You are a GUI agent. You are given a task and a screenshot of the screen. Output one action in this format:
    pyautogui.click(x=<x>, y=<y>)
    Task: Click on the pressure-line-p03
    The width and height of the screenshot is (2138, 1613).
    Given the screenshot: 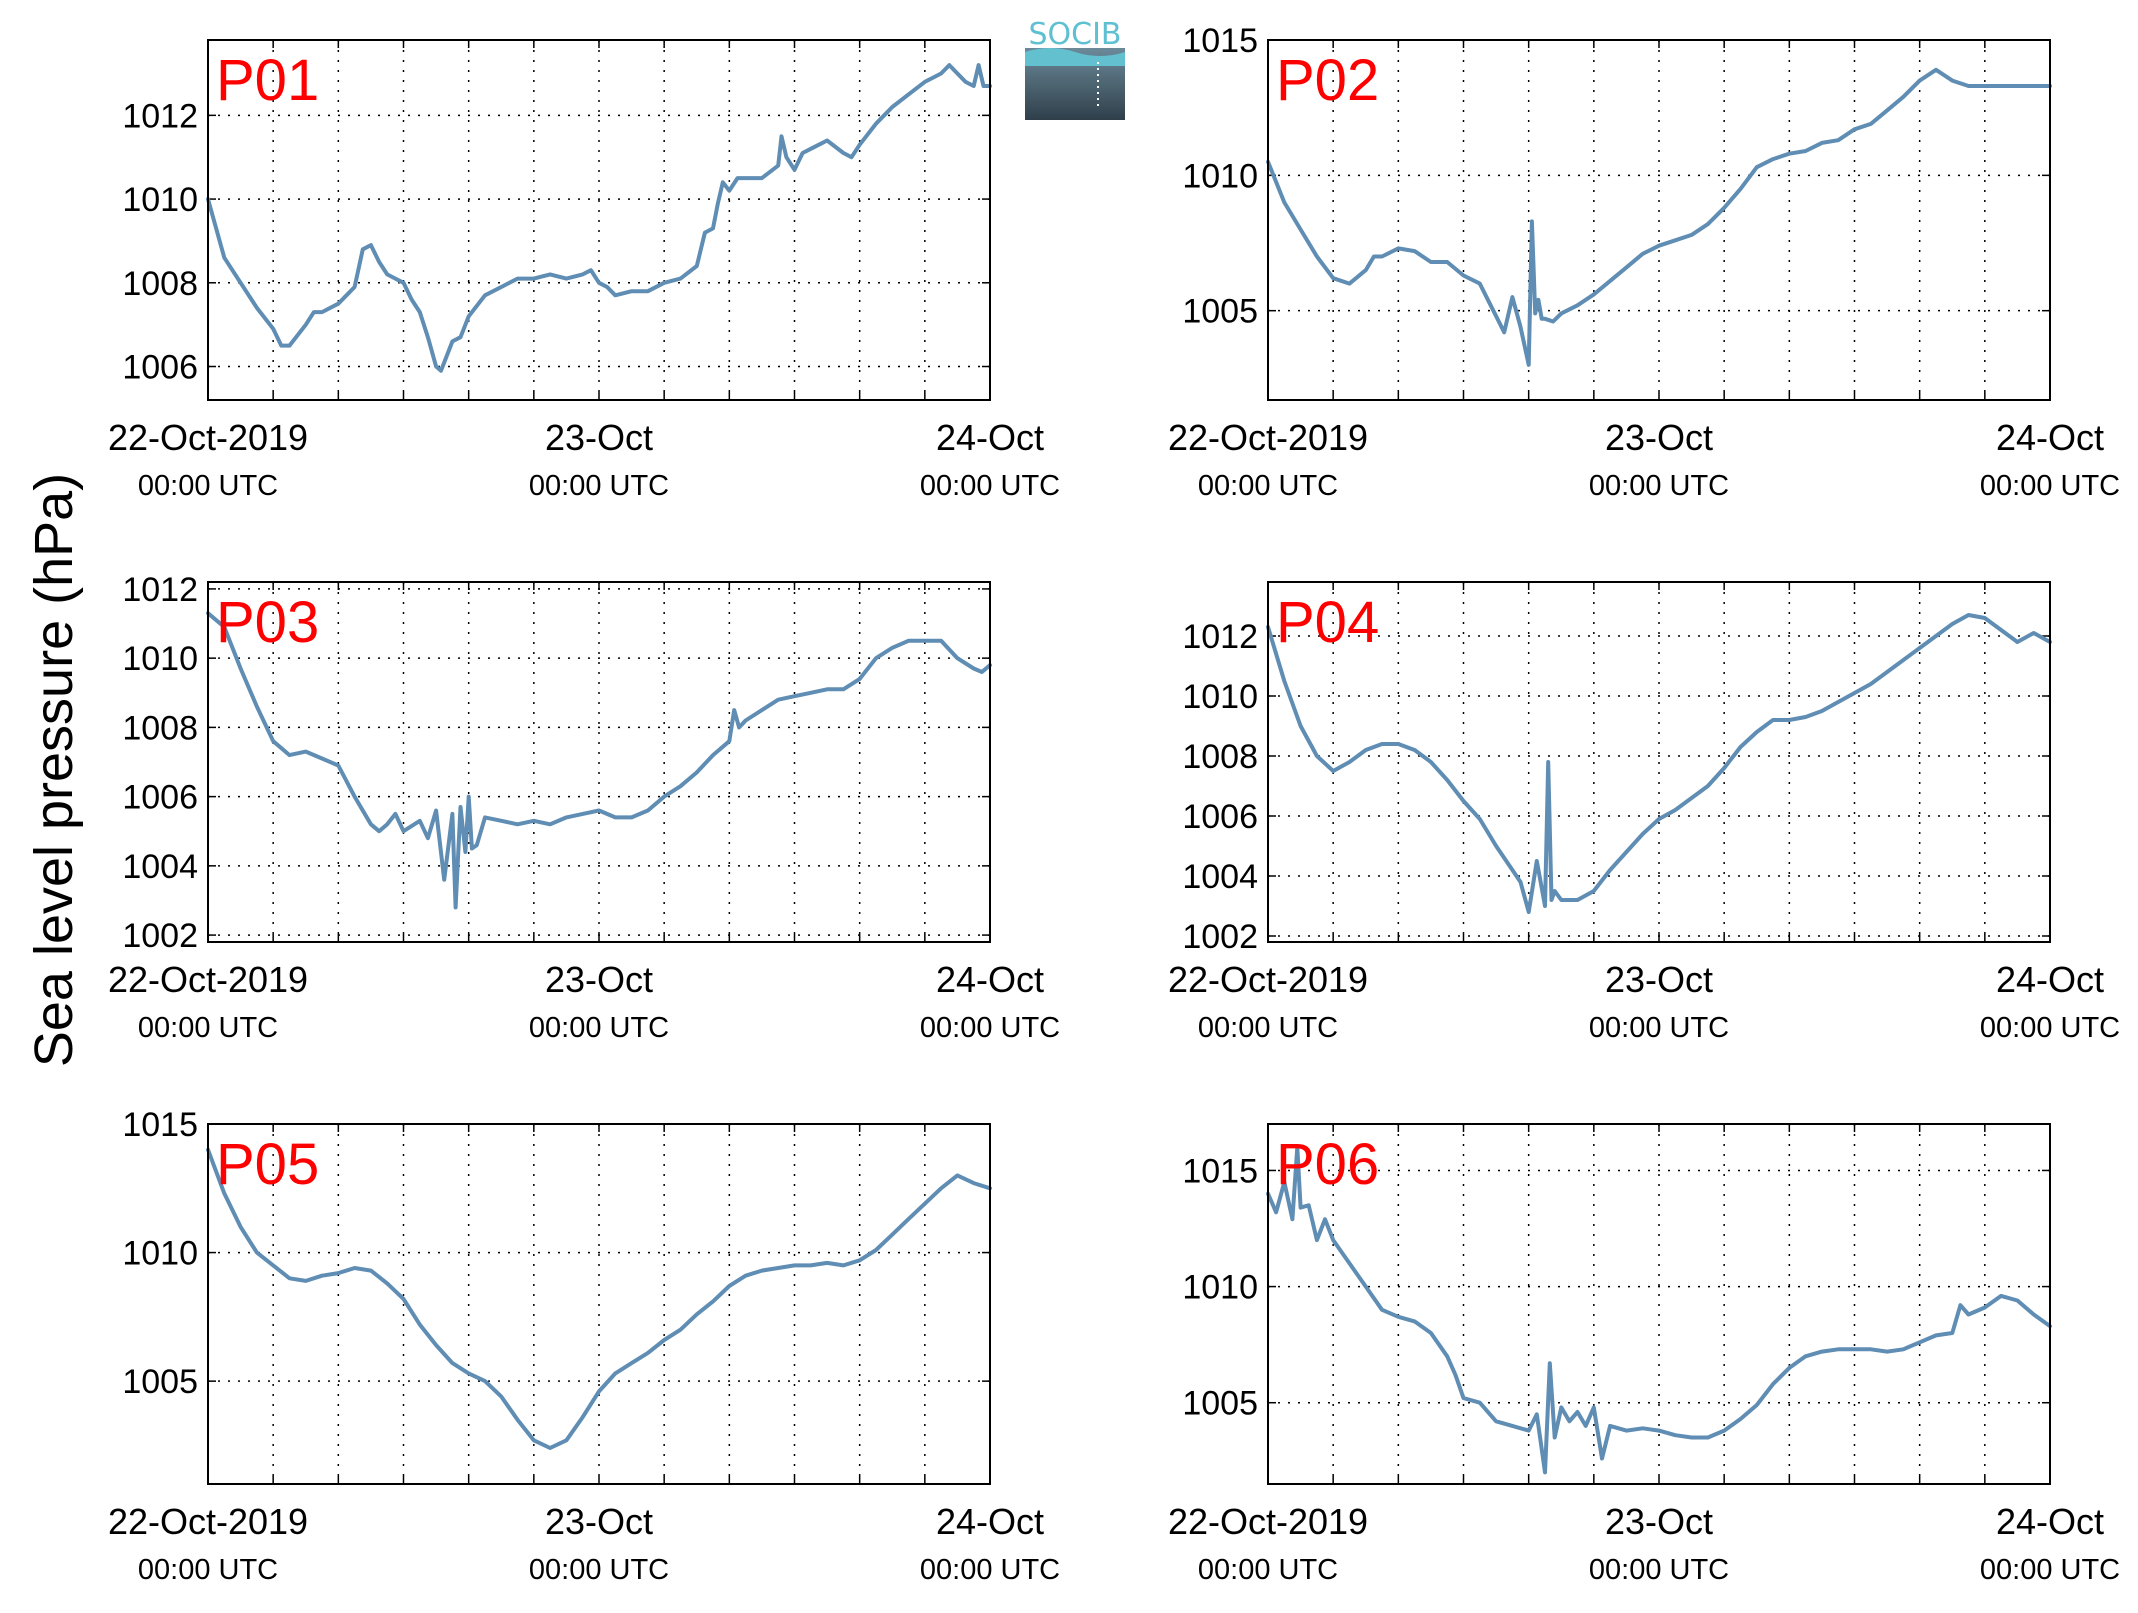 What is the action you would take?
    pyautogui.click(x=599, y=760)
    